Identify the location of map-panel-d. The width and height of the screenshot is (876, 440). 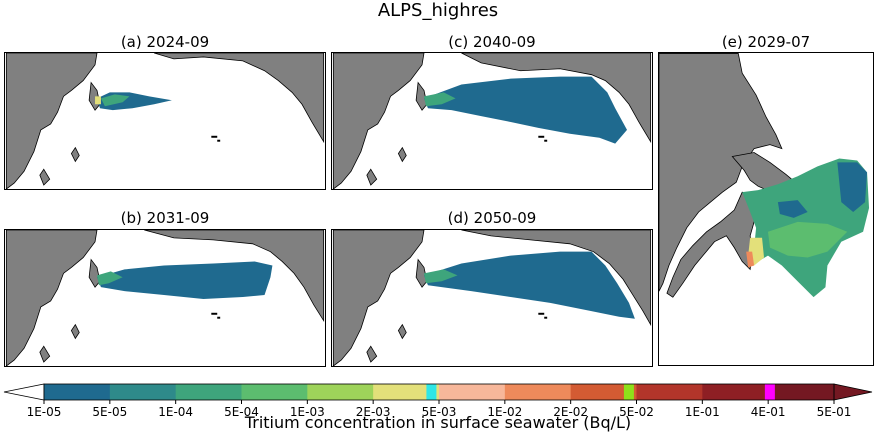
(492, 298).